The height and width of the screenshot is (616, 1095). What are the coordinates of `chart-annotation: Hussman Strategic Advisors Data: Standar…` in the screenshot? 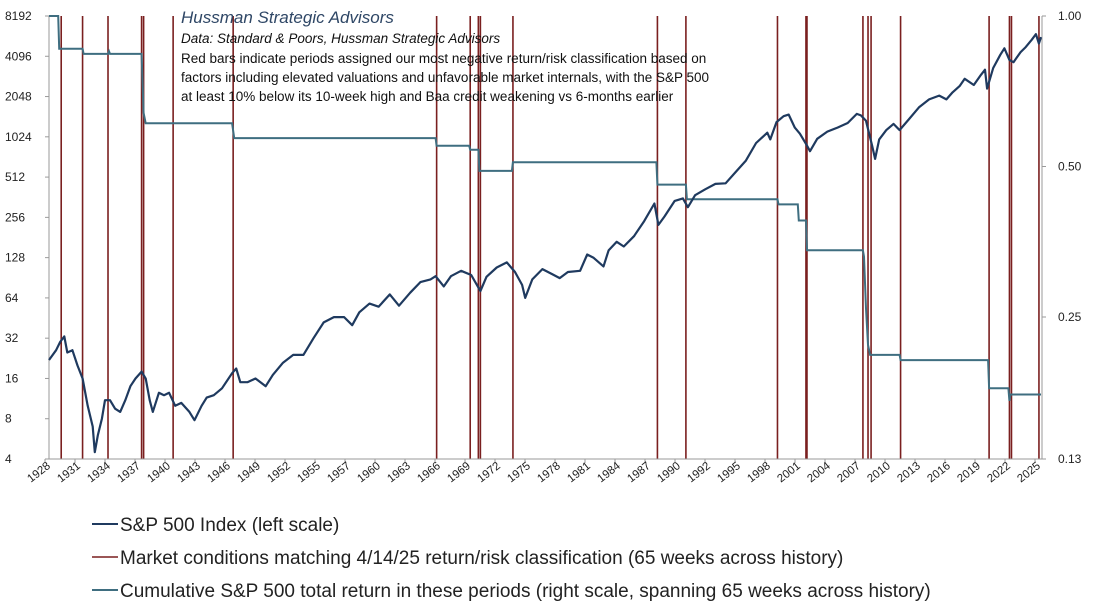 It's located at (445, 56).